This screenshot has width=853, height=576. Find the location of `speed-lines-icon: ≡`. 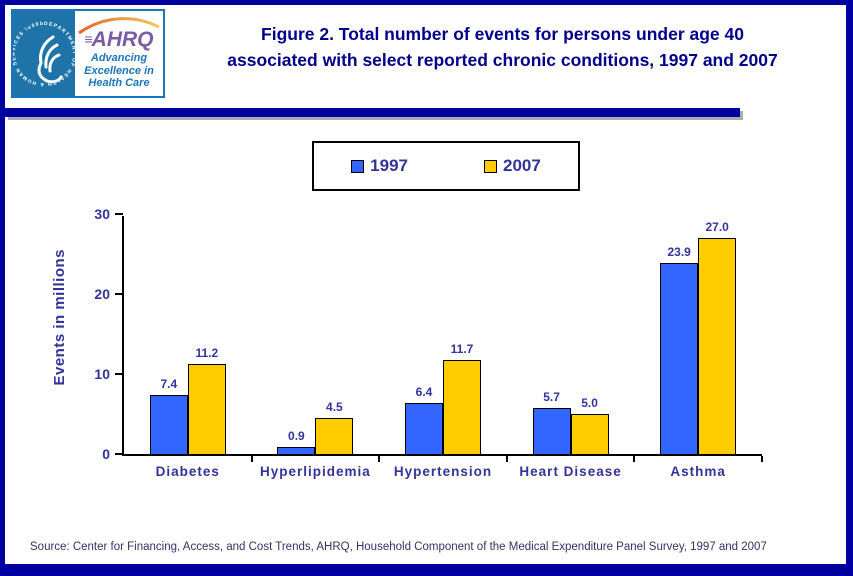

speed-lines-icon: ≡ is located at coordinates (88, 39).